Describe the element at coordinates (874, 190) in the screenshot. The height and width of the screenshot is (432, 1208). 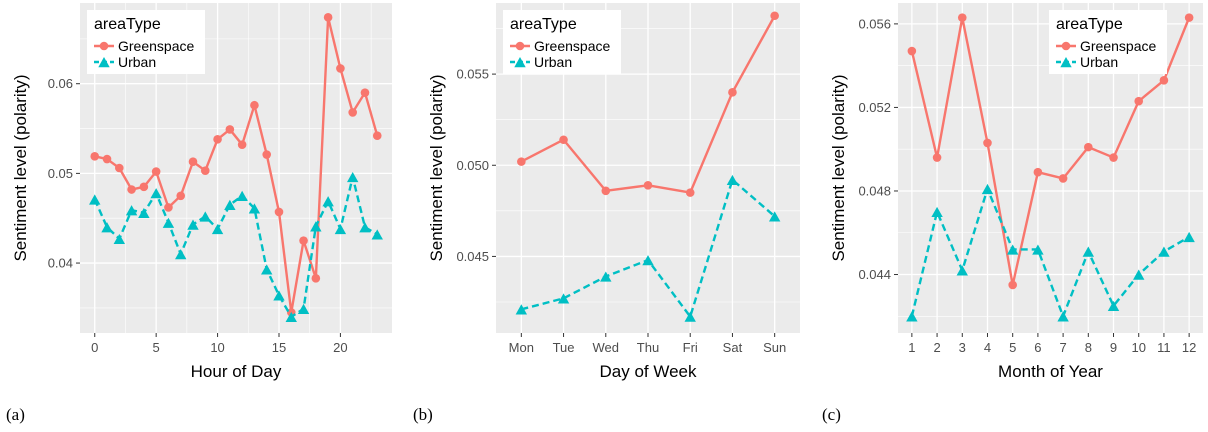
I see `y-tick-label: 0.048` at that location.